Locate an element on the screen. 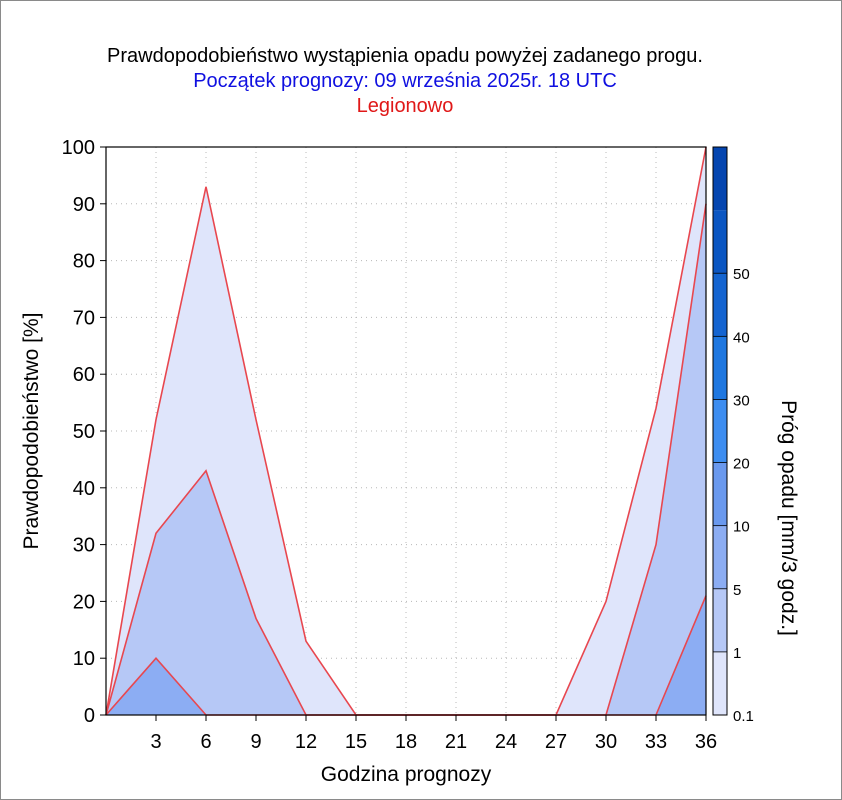  y-tick-label-10: 10 is located at coordinates (84, 659).